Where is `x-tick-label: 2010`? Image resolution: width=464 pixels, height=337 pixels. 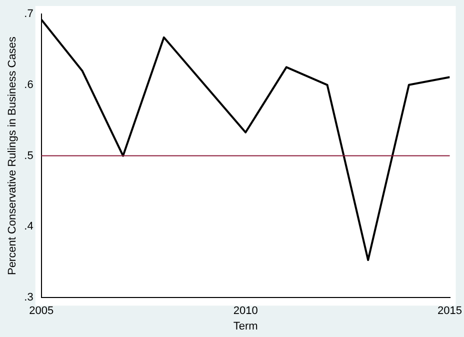 x-tick-label: 2010 is located at coordinates (245, 311).